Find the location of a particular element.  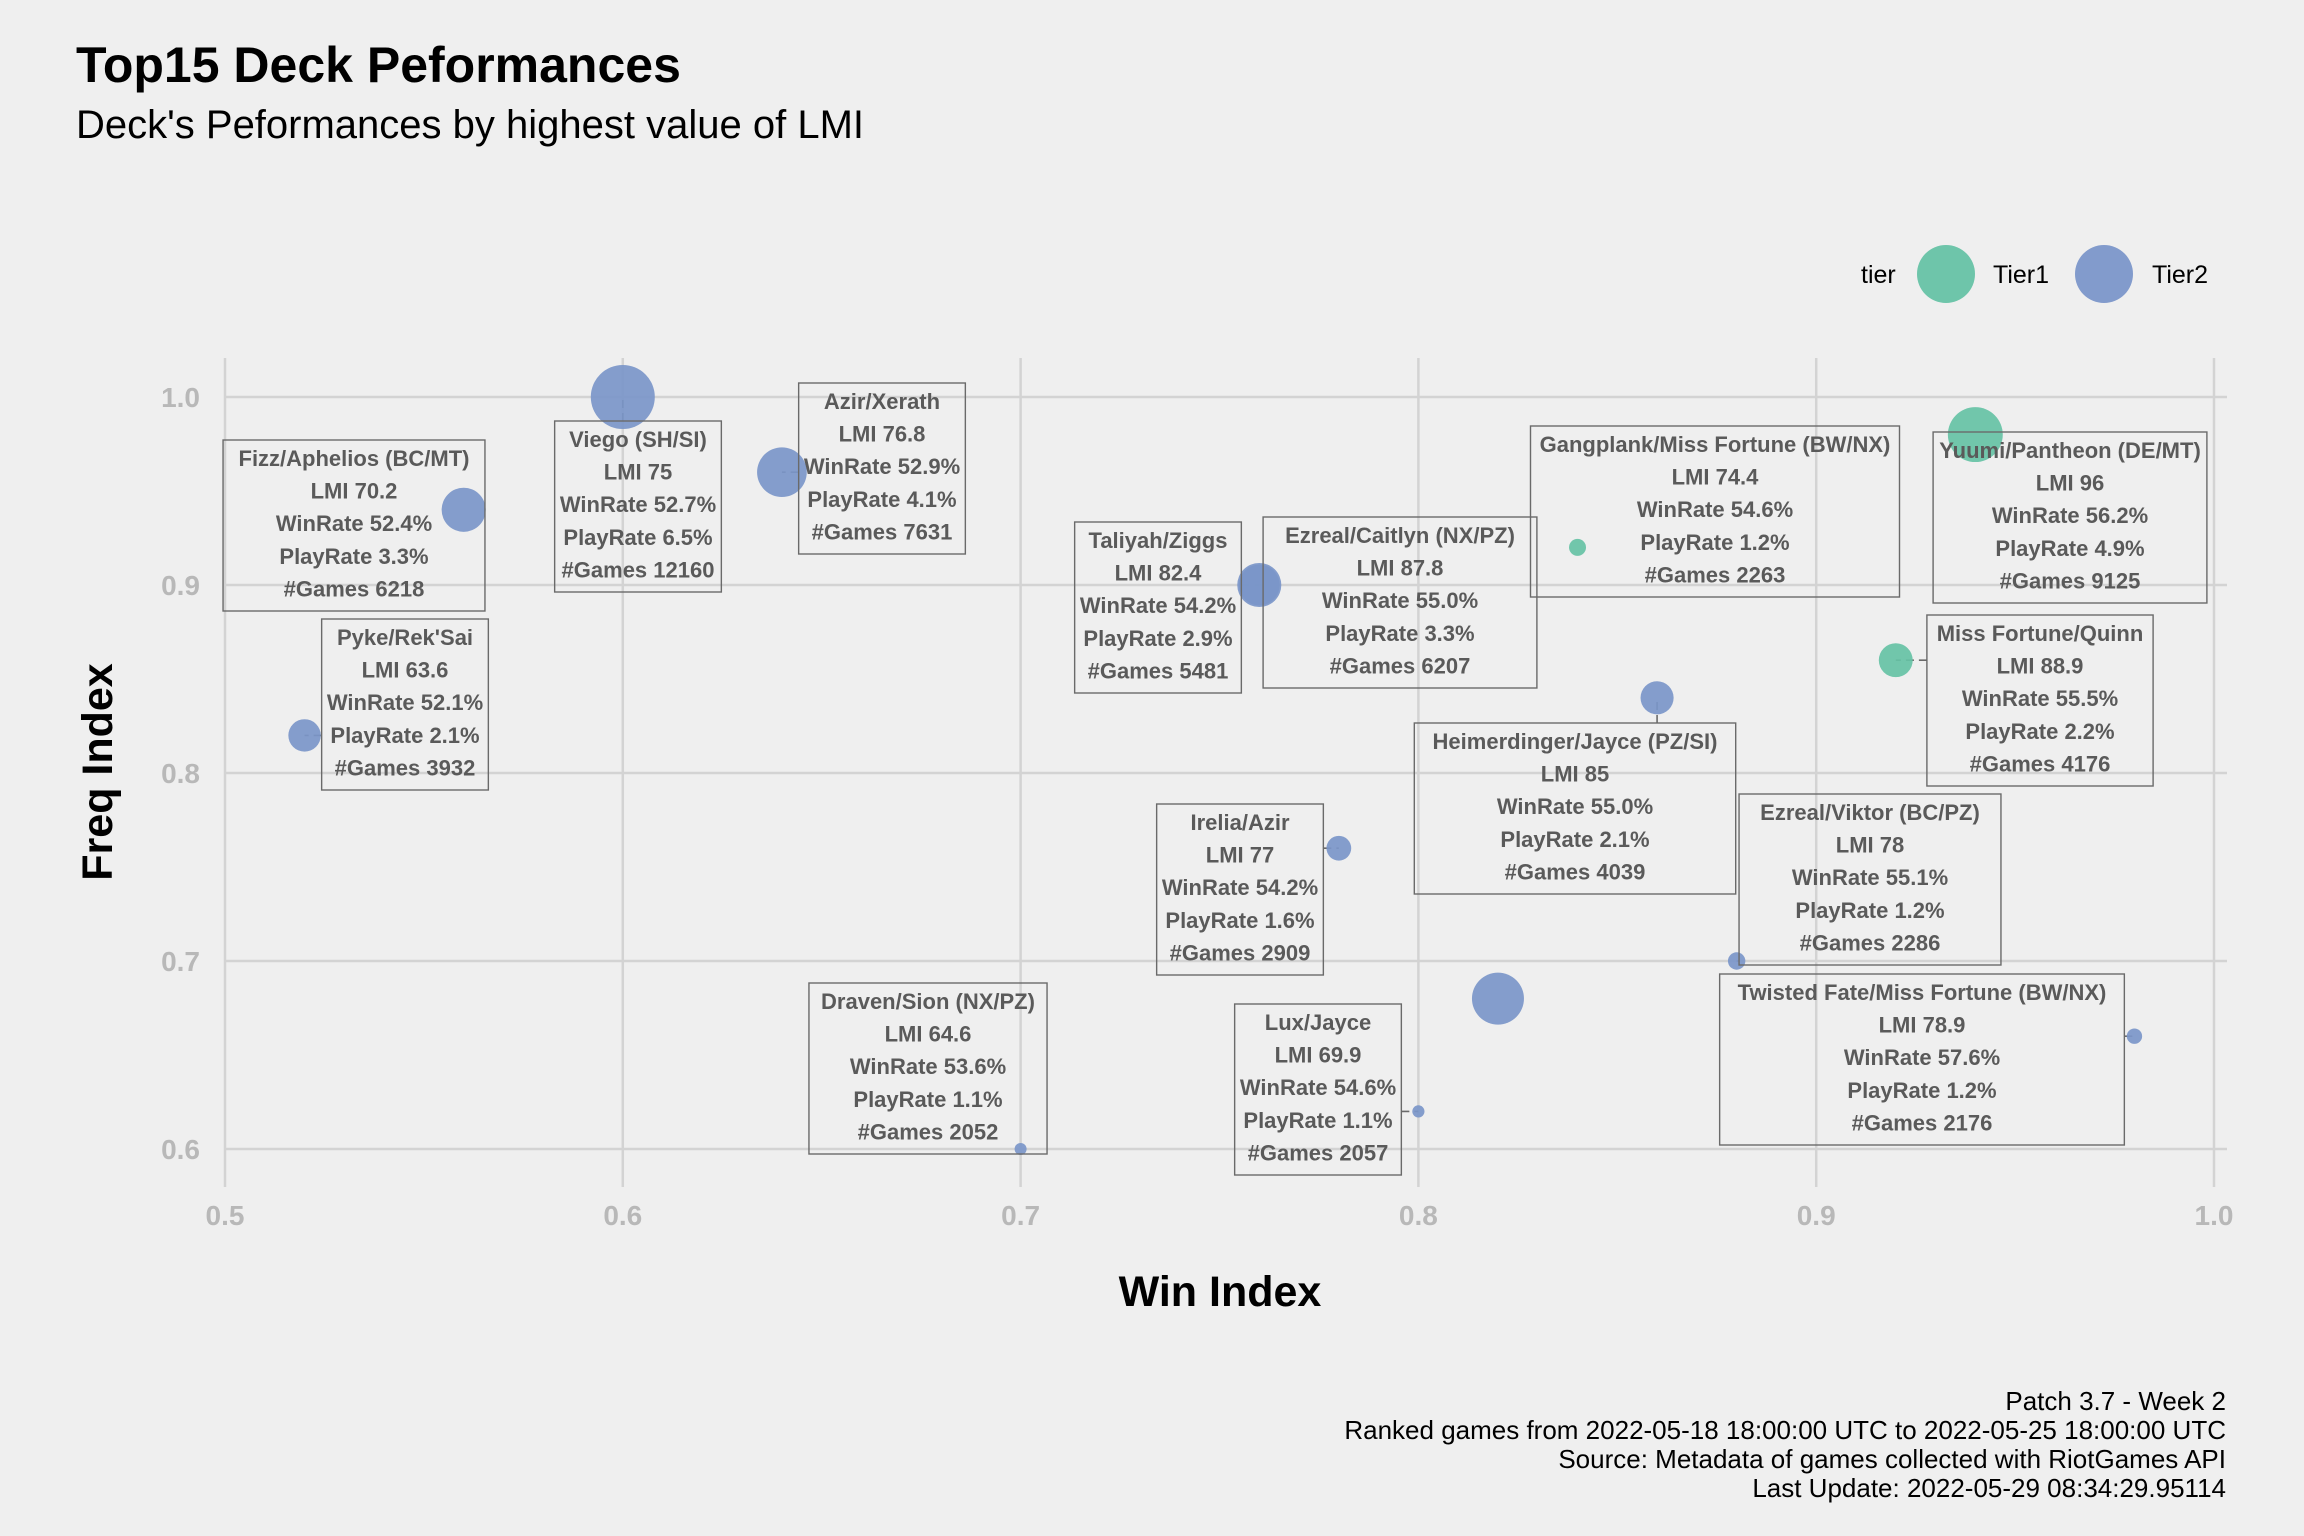

point-label-stat: #Games 6207 is located at coordinates (1400, 665).